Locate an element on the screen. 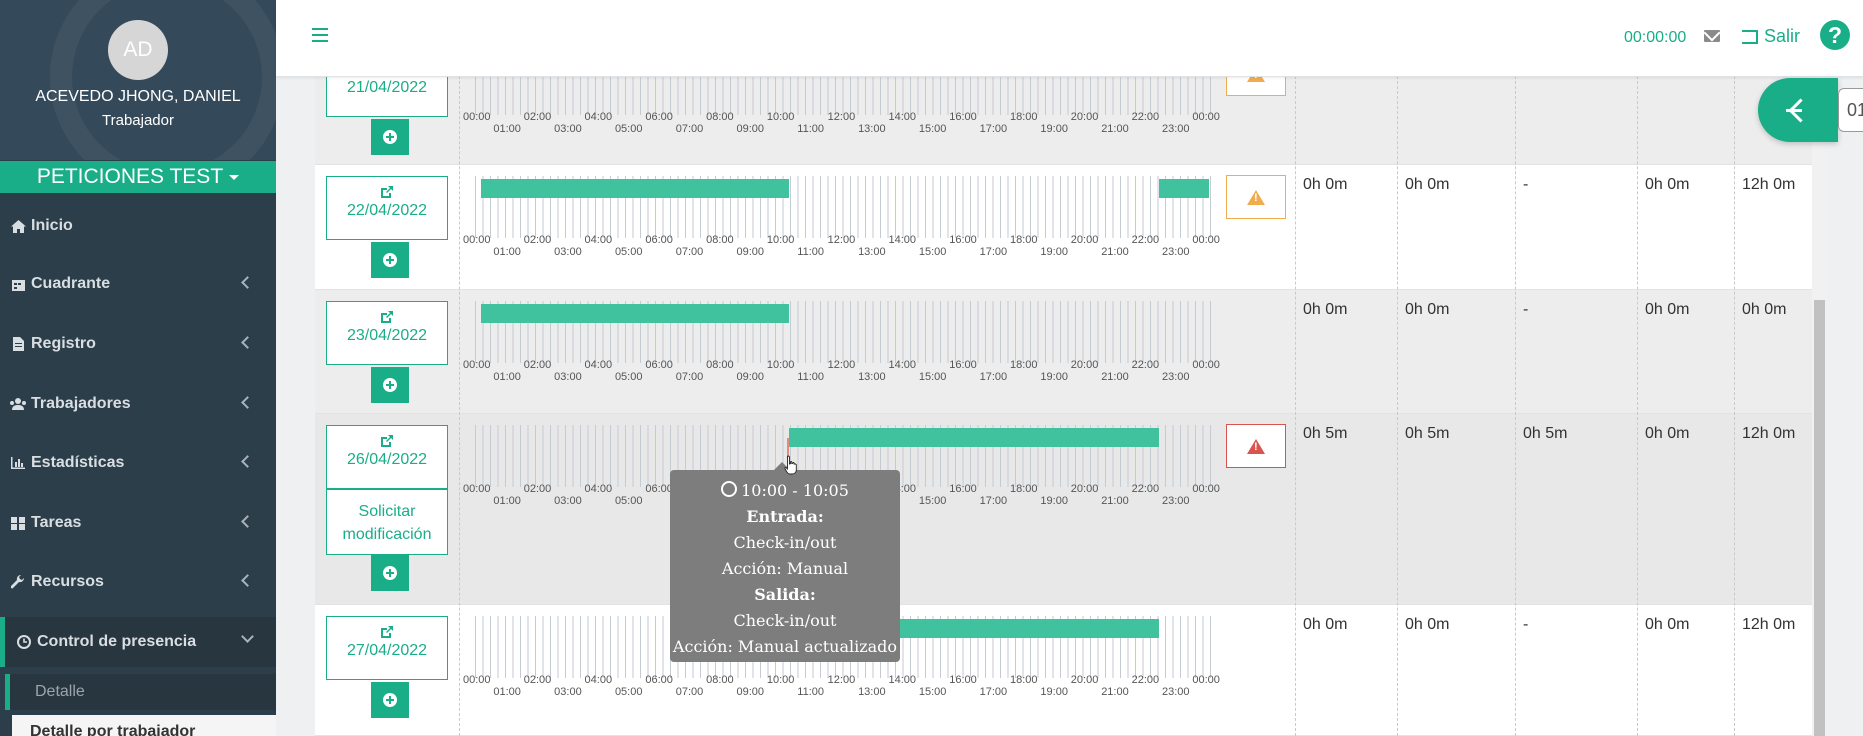  clock-icon is located at coordinates (729, 489).